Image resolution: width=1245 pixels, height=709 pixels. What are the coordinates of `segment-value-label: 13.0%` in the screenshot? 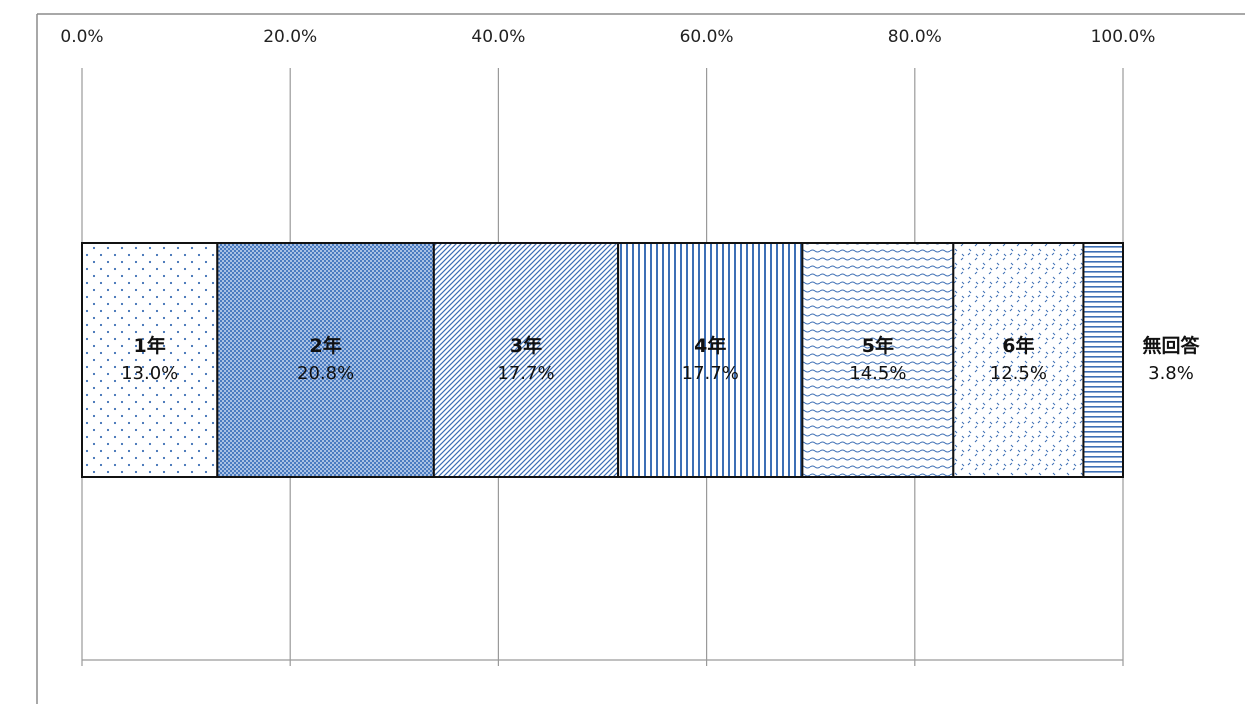 It's located at (149, 373).